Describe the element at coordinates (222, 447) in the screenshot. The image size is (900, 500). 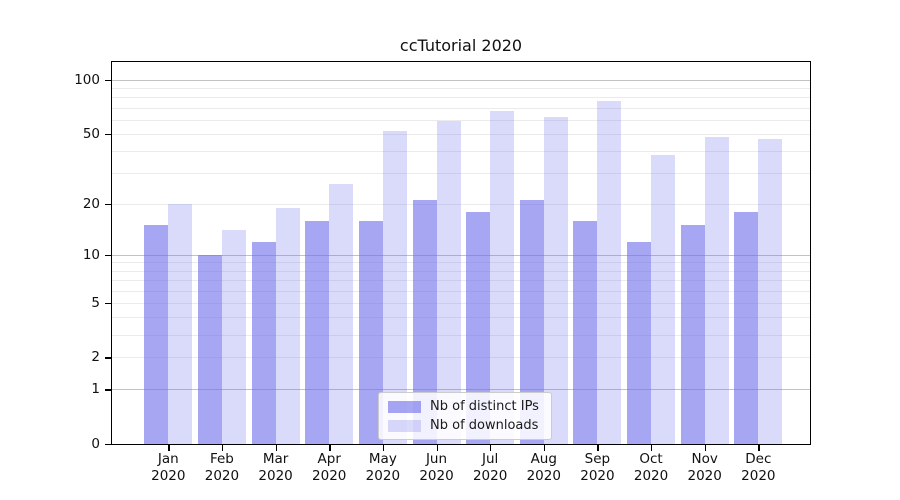
I see `x-tick-feb` at that location.